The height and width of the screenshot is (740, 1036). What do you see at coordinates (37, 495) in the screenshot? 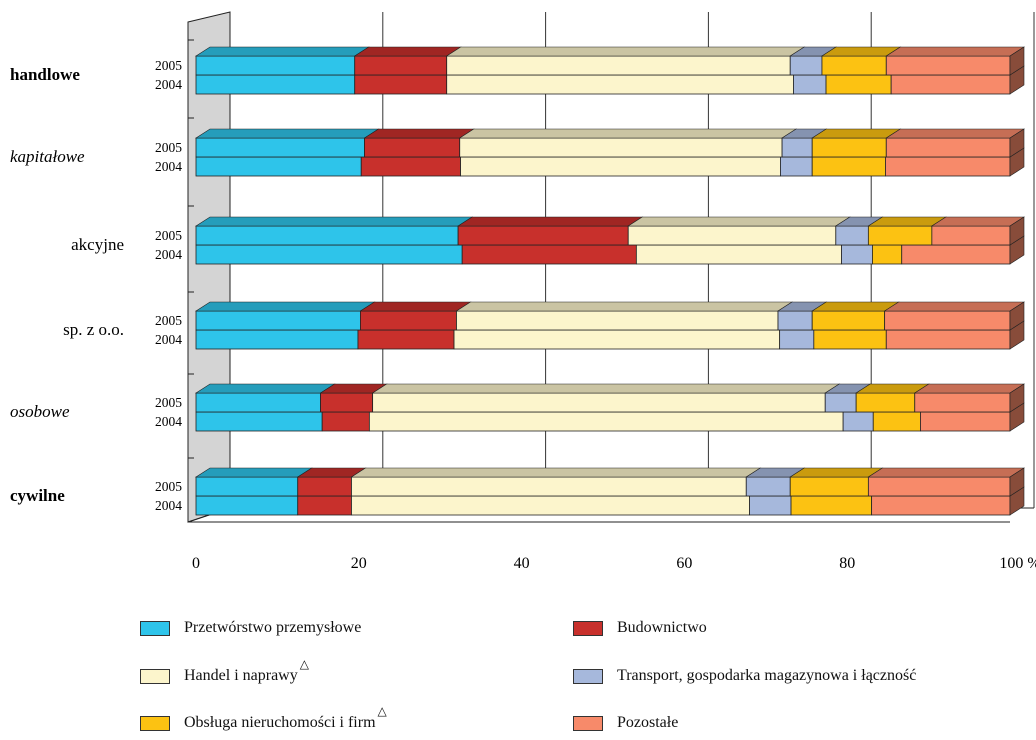
I see `category-label: cywilne` at bounding box center [37, 495].